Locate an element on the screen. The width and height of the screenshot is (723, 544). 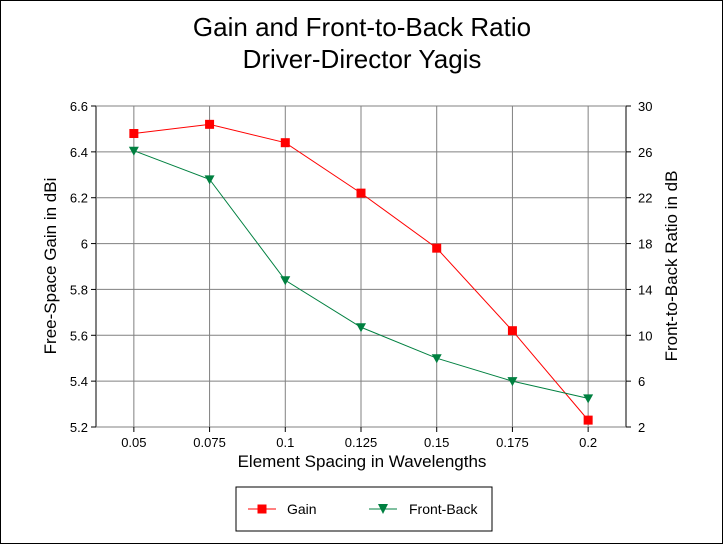
x-tick-label: 0.1 is located at coordinates (285, 442).